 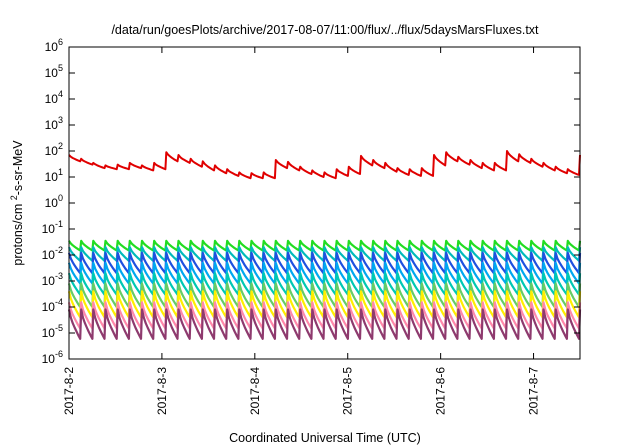 I want to click on x-tick-label: 2017-8-3, so click(x=162, y=391).